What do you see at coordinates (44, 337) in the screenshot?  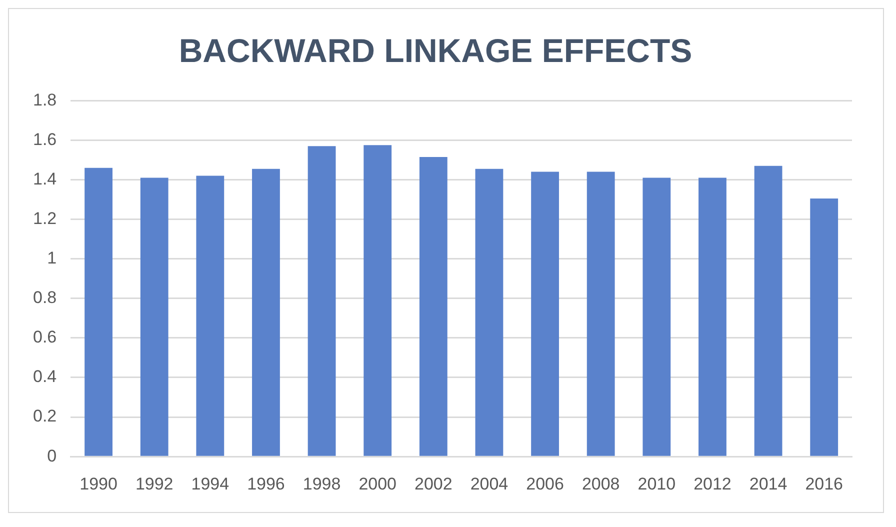 I see `y-tick-label: 0.6` at bounding box center [44, 337].